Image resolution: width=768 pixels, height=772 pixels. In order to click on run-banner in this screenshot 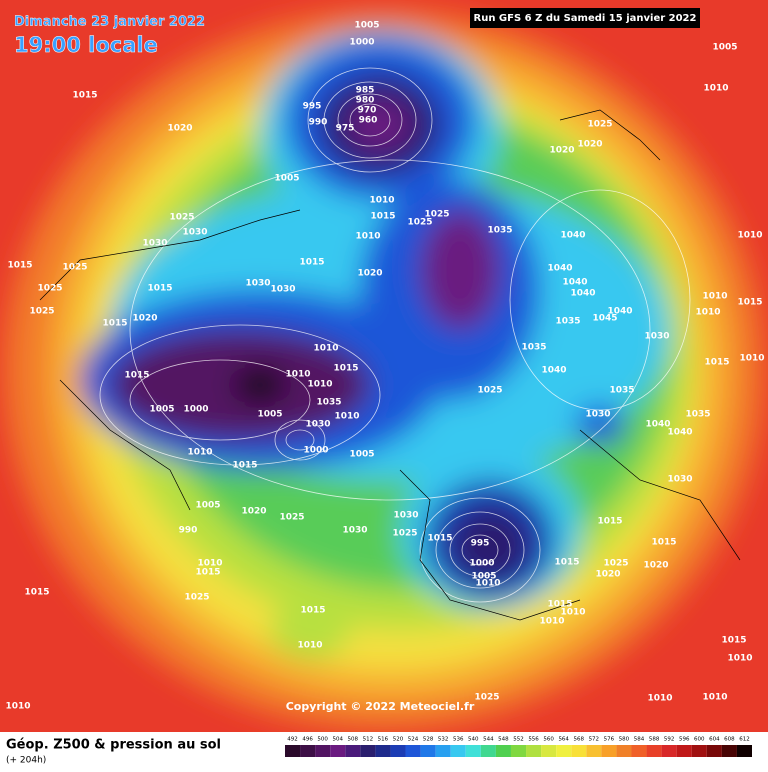, I will do `click(585, 18)`.